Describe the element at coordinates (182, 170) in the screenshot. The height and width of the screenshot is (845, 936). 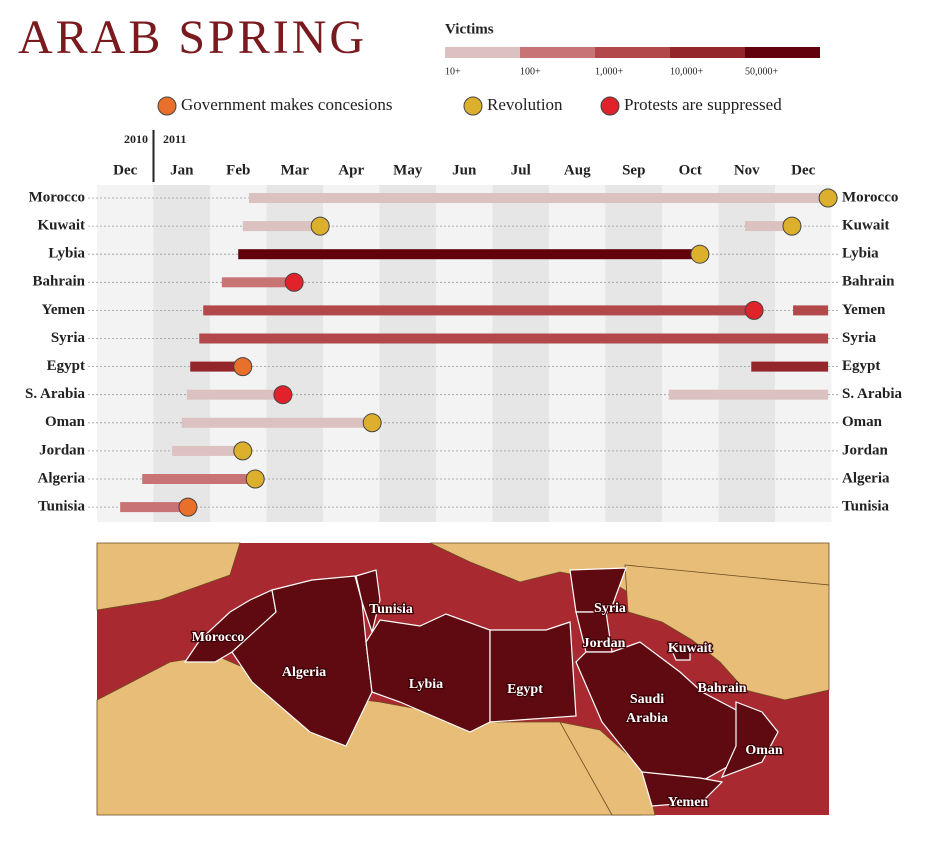
I see `month-label: Jan` at that location.